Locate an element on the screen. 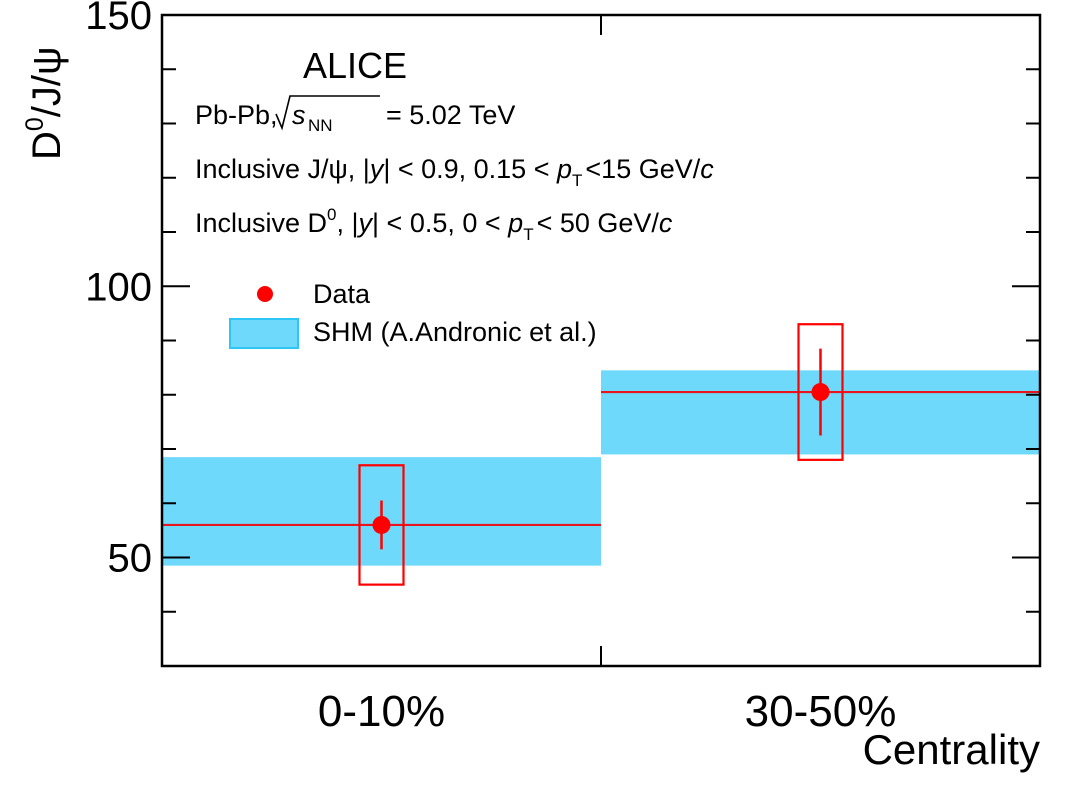 This screenshot has height=786, width=1080. y-tick-label-50: 50 is located at coordinates (130, 559).